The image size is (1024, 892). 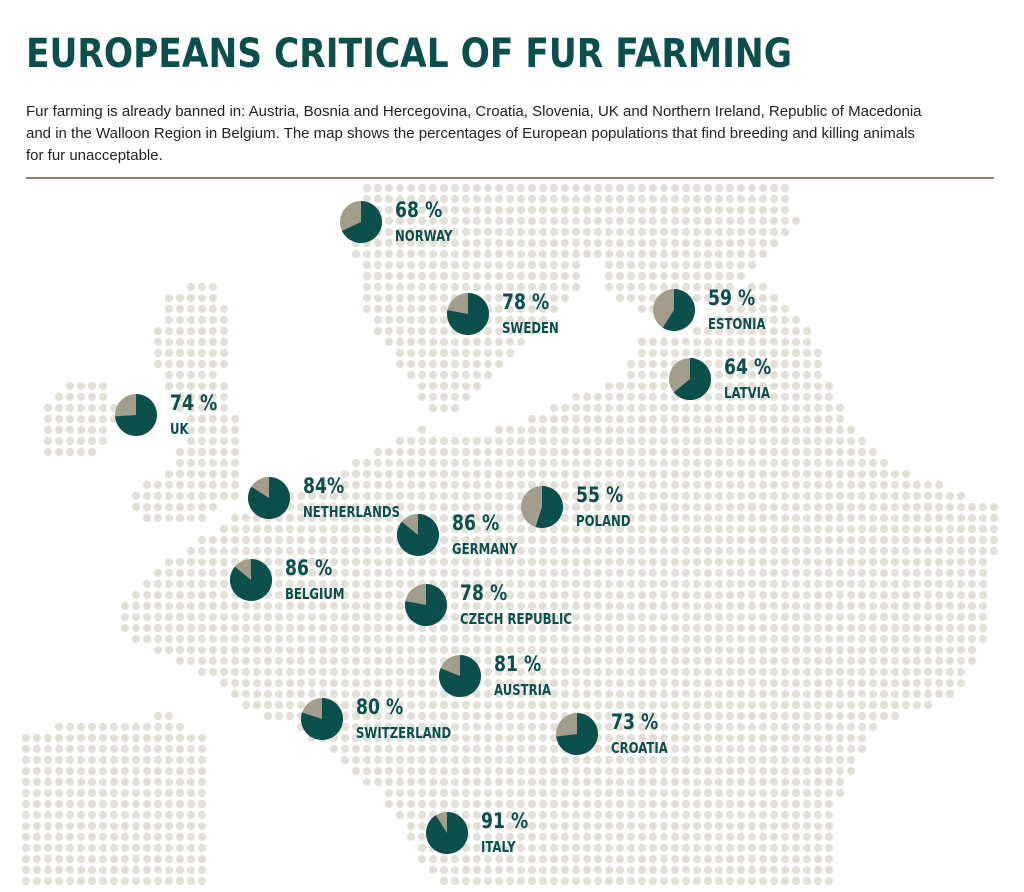 I want to click on pie-italy, so click(x=447, y=833).